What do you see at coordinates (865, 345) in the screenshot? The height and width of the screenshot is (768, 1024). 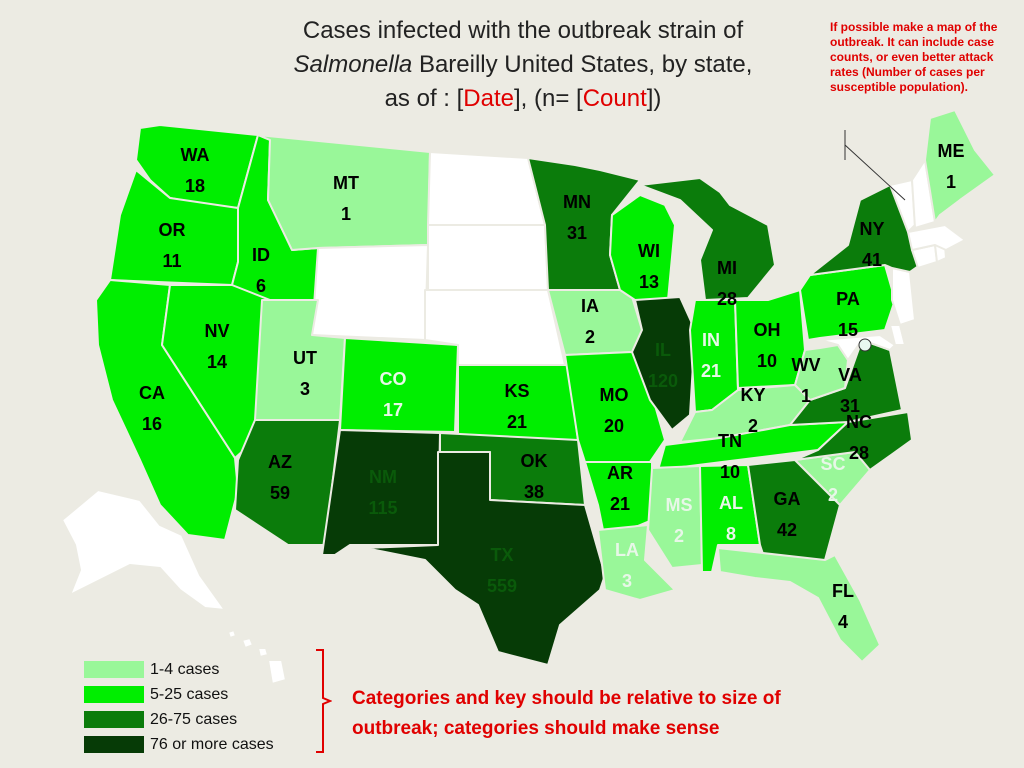 I see `dc-marker` at bounding box center [865, 345].